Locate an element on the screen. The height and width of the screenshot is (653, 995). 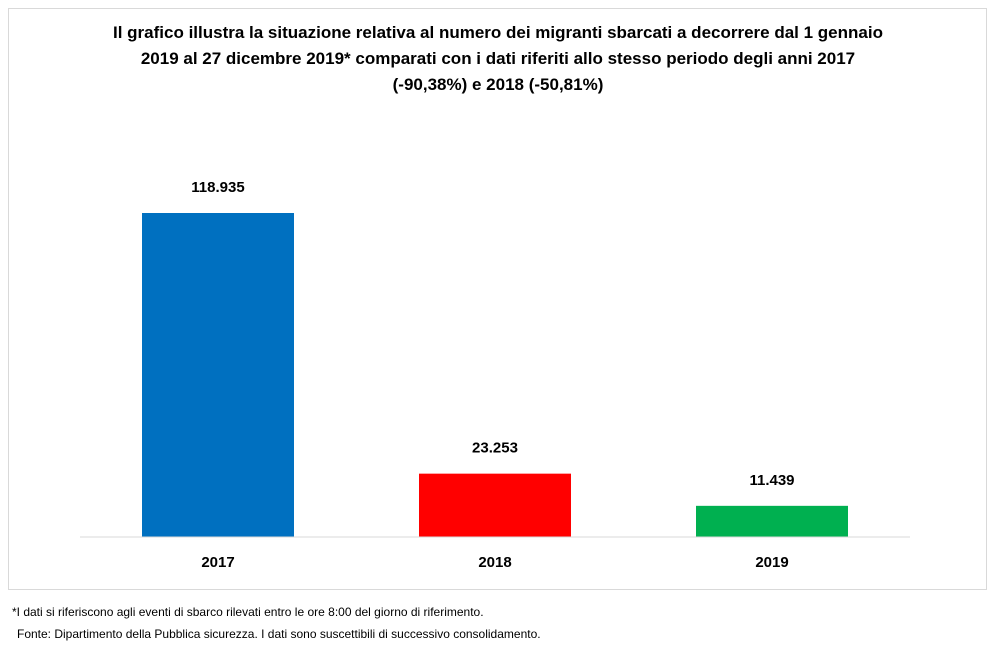
category-label-2017: 2017 is located at coordinates (217, 562).